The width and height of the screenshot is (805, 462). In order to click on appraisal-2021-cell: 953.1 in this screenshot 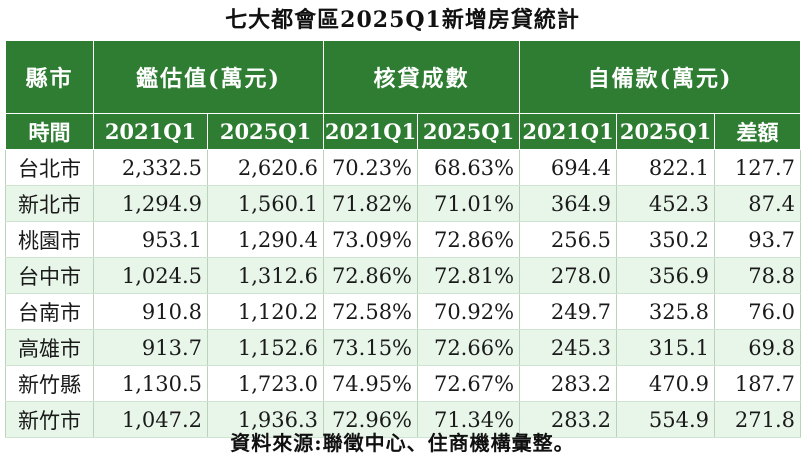, I will do `click(150, 239)`.